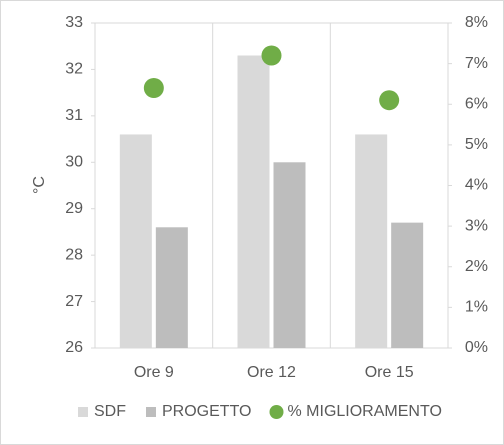 This screenshot has height=445, width=504. Describe the element at coordinates (476, 103) in the screenshot. I see `y2-tick-label: 6%` at that location.